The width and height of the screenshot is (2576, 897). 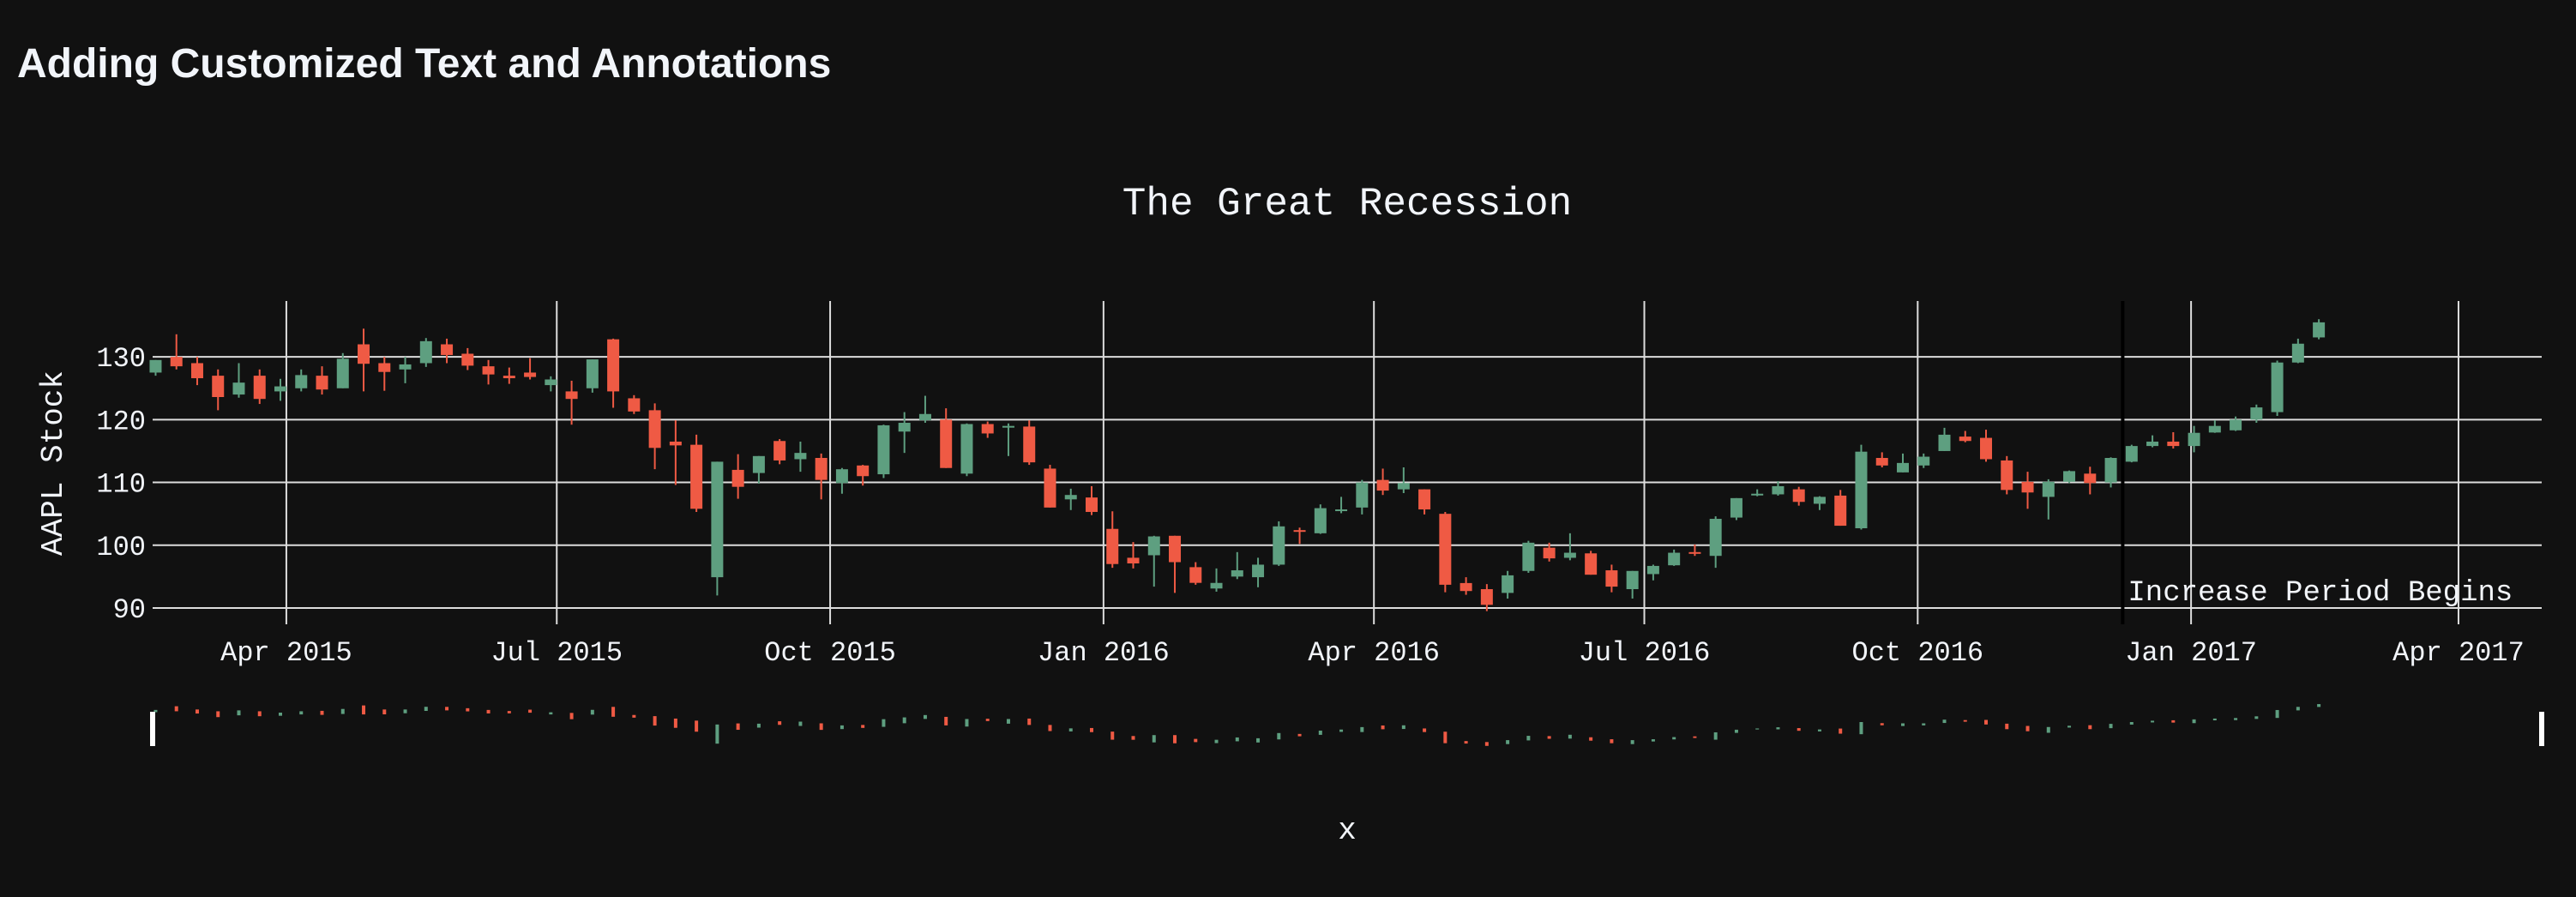 What do you see at coordinates (1347, 204) in the screenshot?
I see `chart-title: The Great Recession` at bounding box center [1347, 204].